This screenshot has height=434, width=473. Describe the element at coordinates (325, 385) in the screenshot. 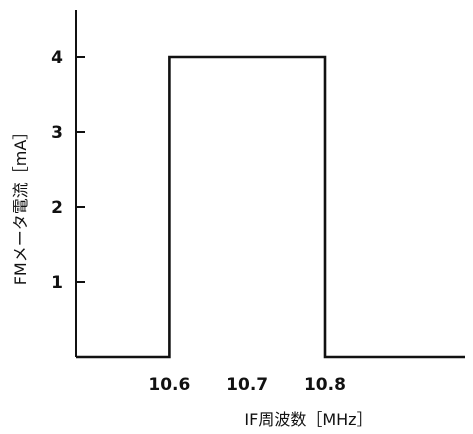

I see `x-tick-label: 10.8` at that location.